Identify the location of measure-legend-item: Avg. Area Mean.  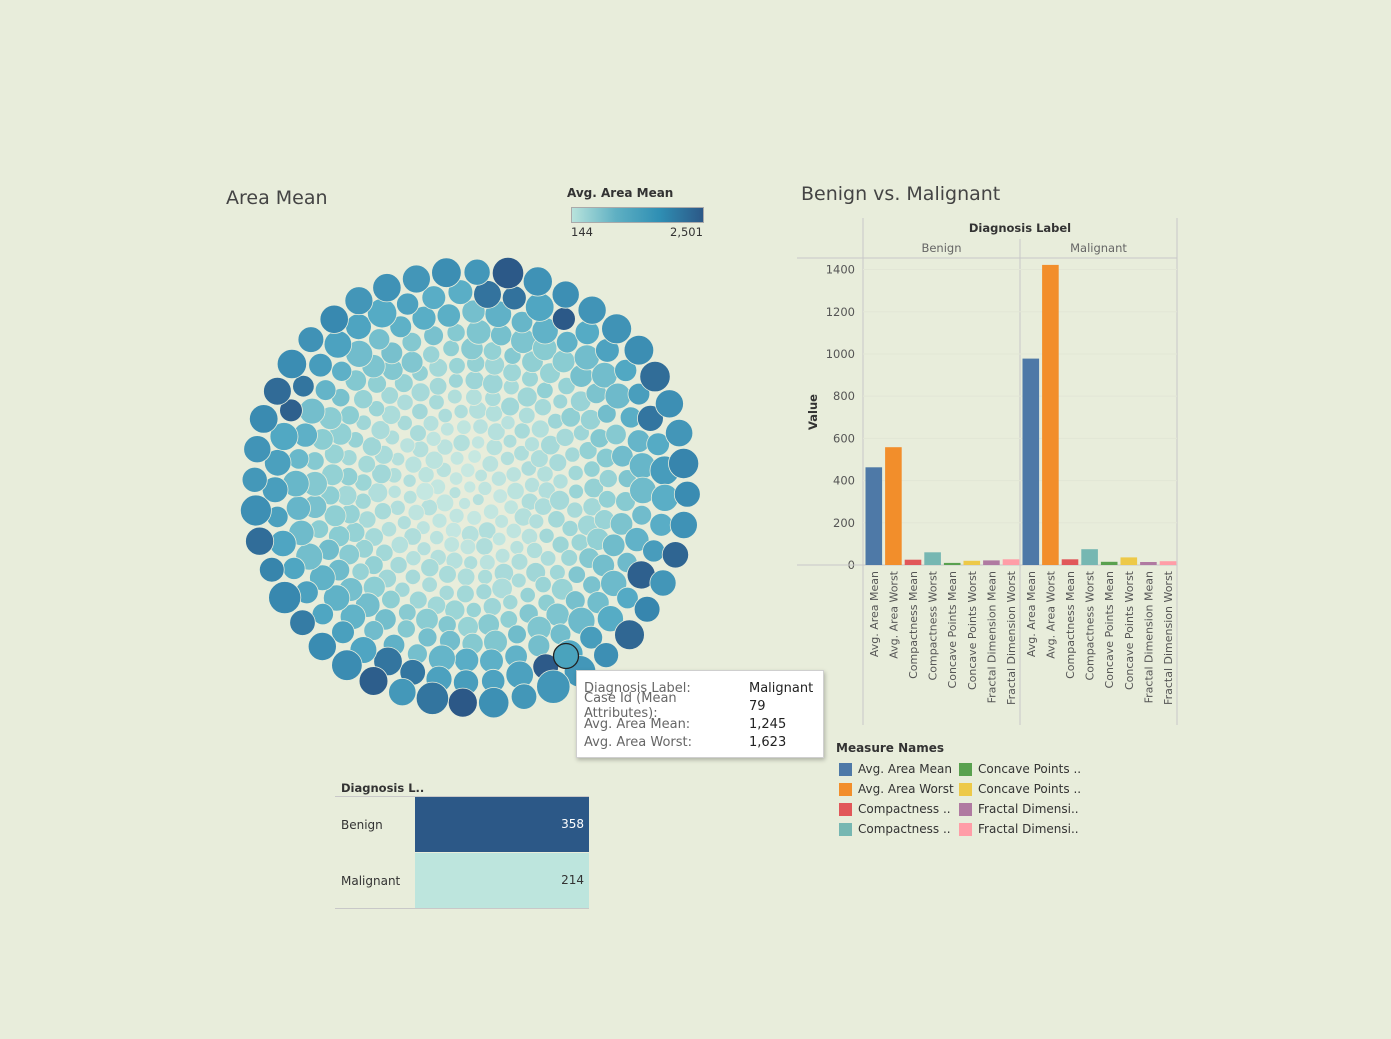
(899, 769).